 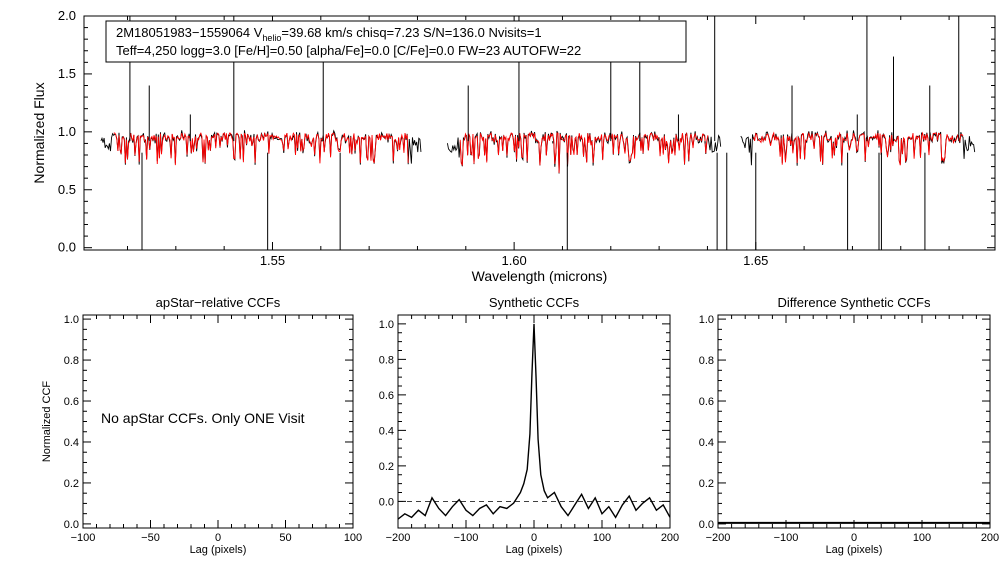 I want to click on difference_ccf-xtick-label: 200, so click(x=990, y=538).